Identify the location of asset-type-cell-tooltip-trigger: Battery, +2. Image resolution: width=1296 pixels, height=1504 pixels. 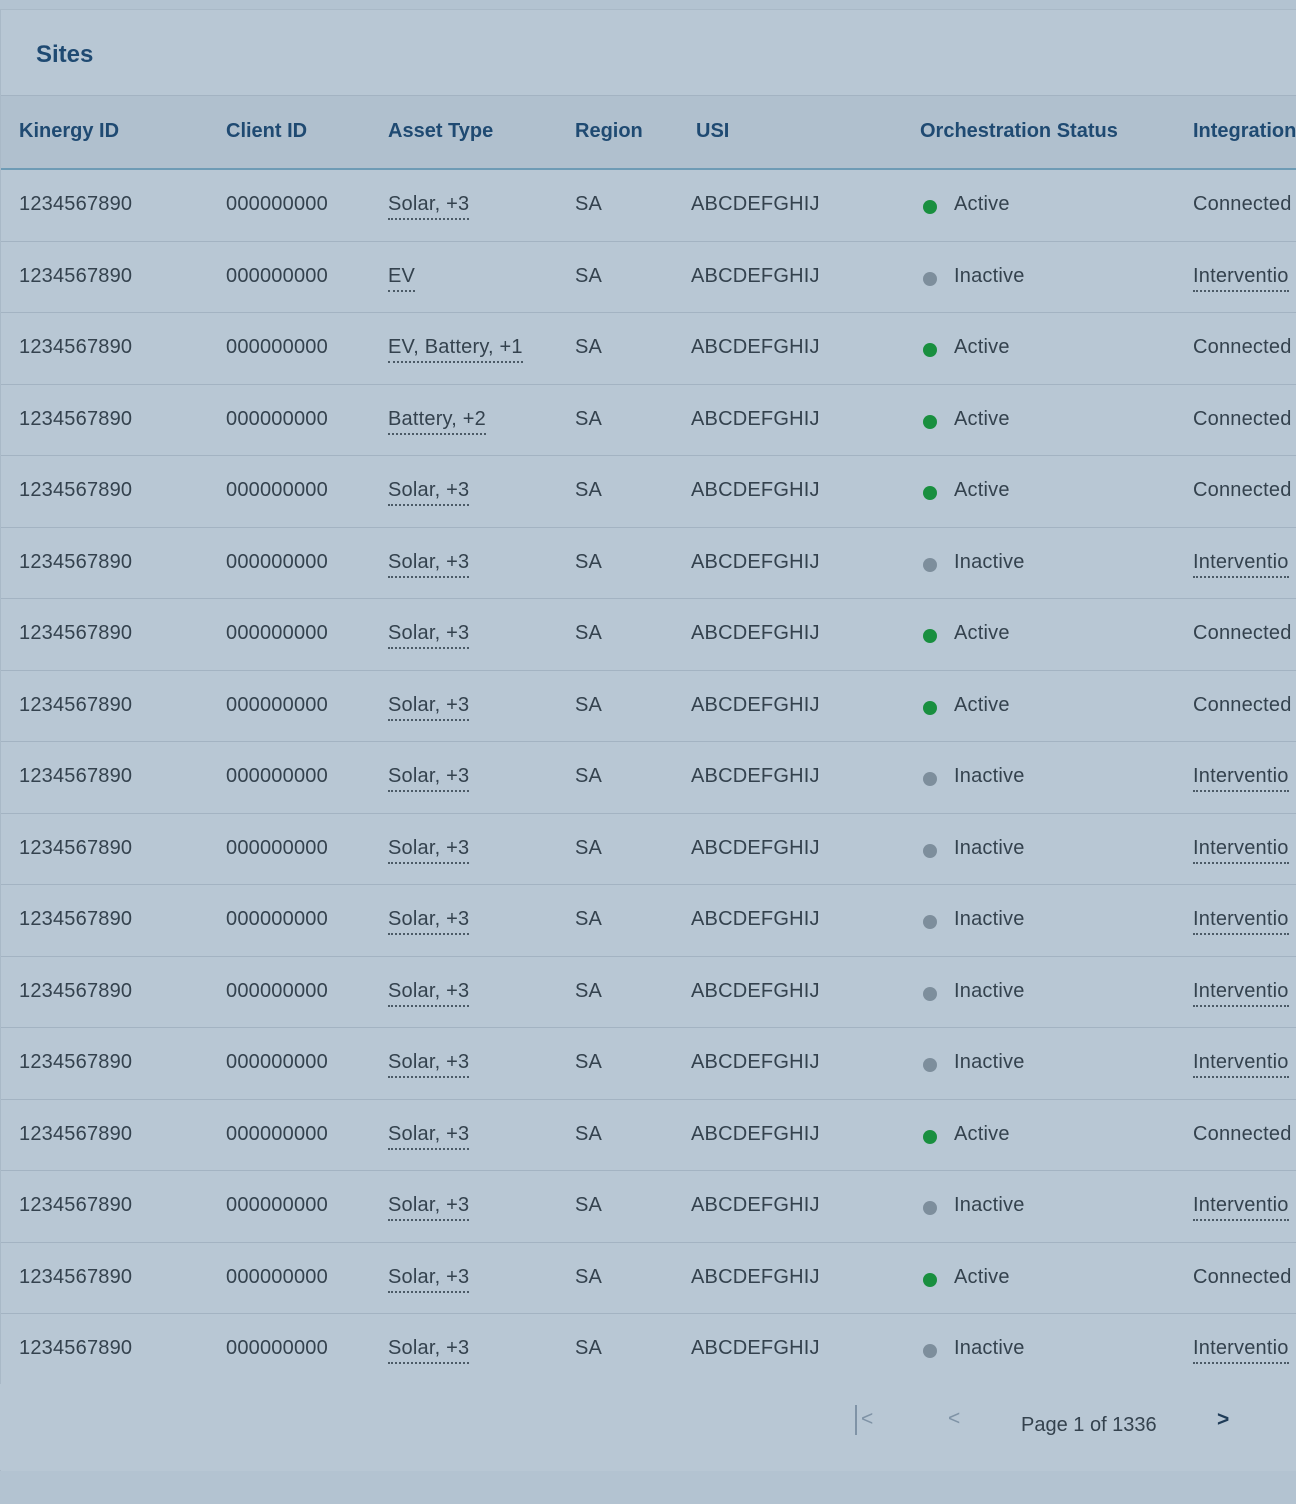
(437, 421).